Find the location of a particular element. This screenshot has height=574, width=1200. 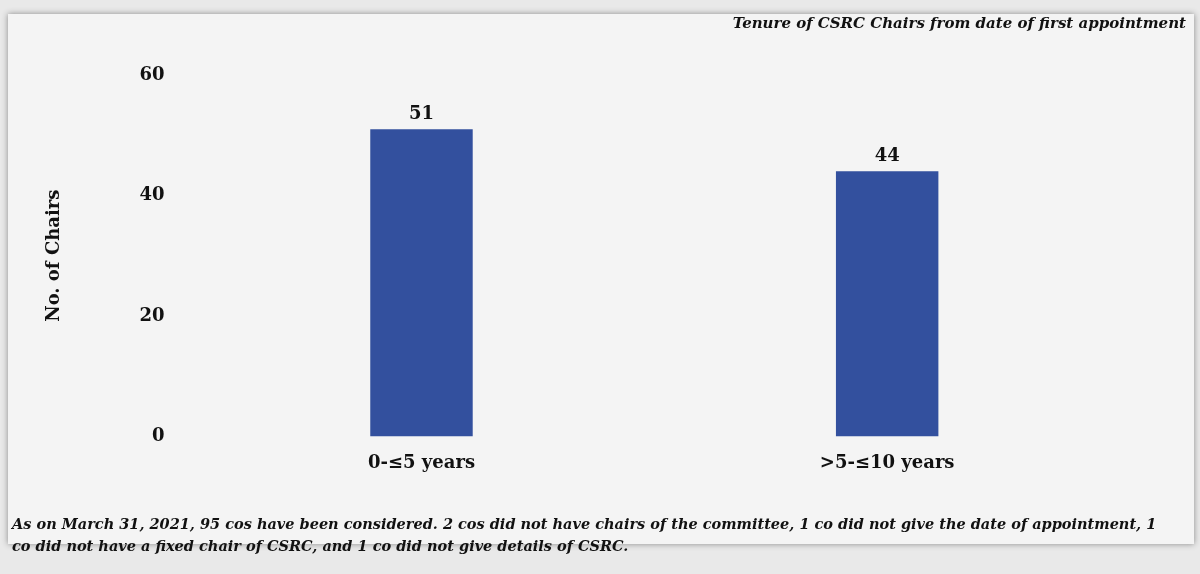

y-tick-label: 20 is located at coordinates (152, 314).